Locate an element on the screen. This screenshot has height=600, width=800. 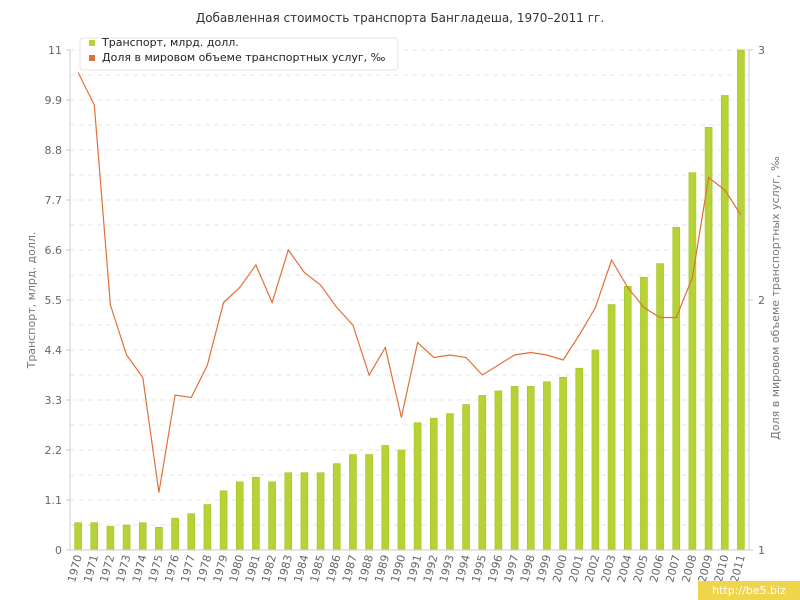
y-tick-label: 6.6 is located at coordinates (54, 250).